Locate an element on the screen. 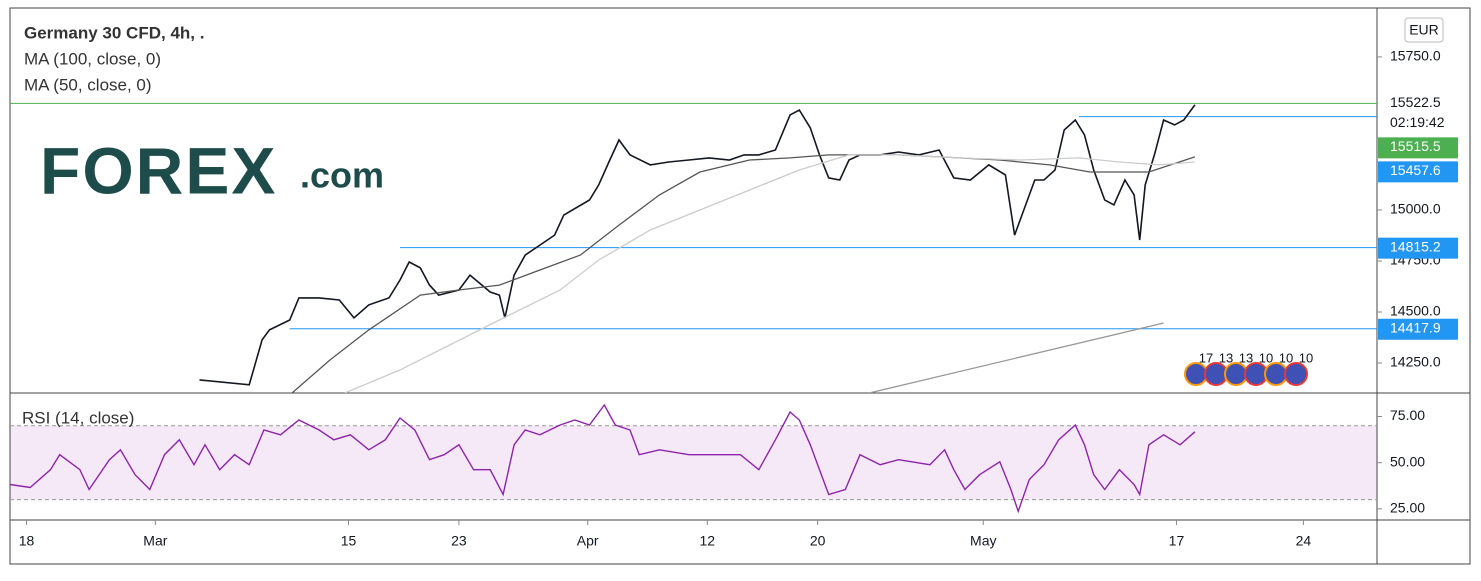 The width and height of the screenshot is (1481, 581). y-tick-label: 75.00 is located at coordinates (1407, 415).